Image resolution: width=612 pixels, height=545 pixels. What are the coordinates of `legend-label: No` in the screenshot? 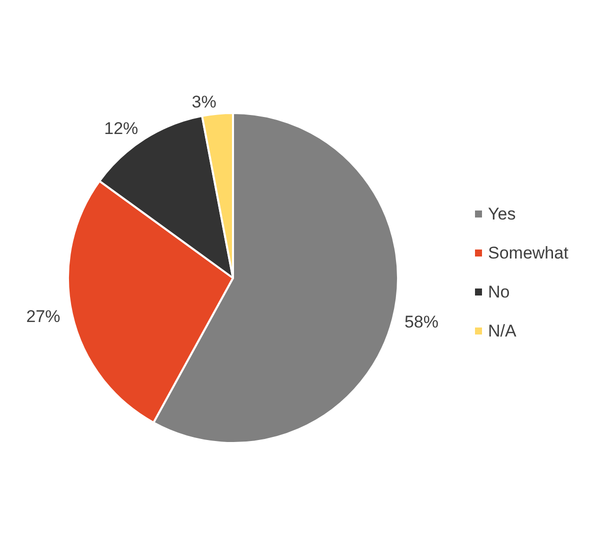 It's located at (499, 292).